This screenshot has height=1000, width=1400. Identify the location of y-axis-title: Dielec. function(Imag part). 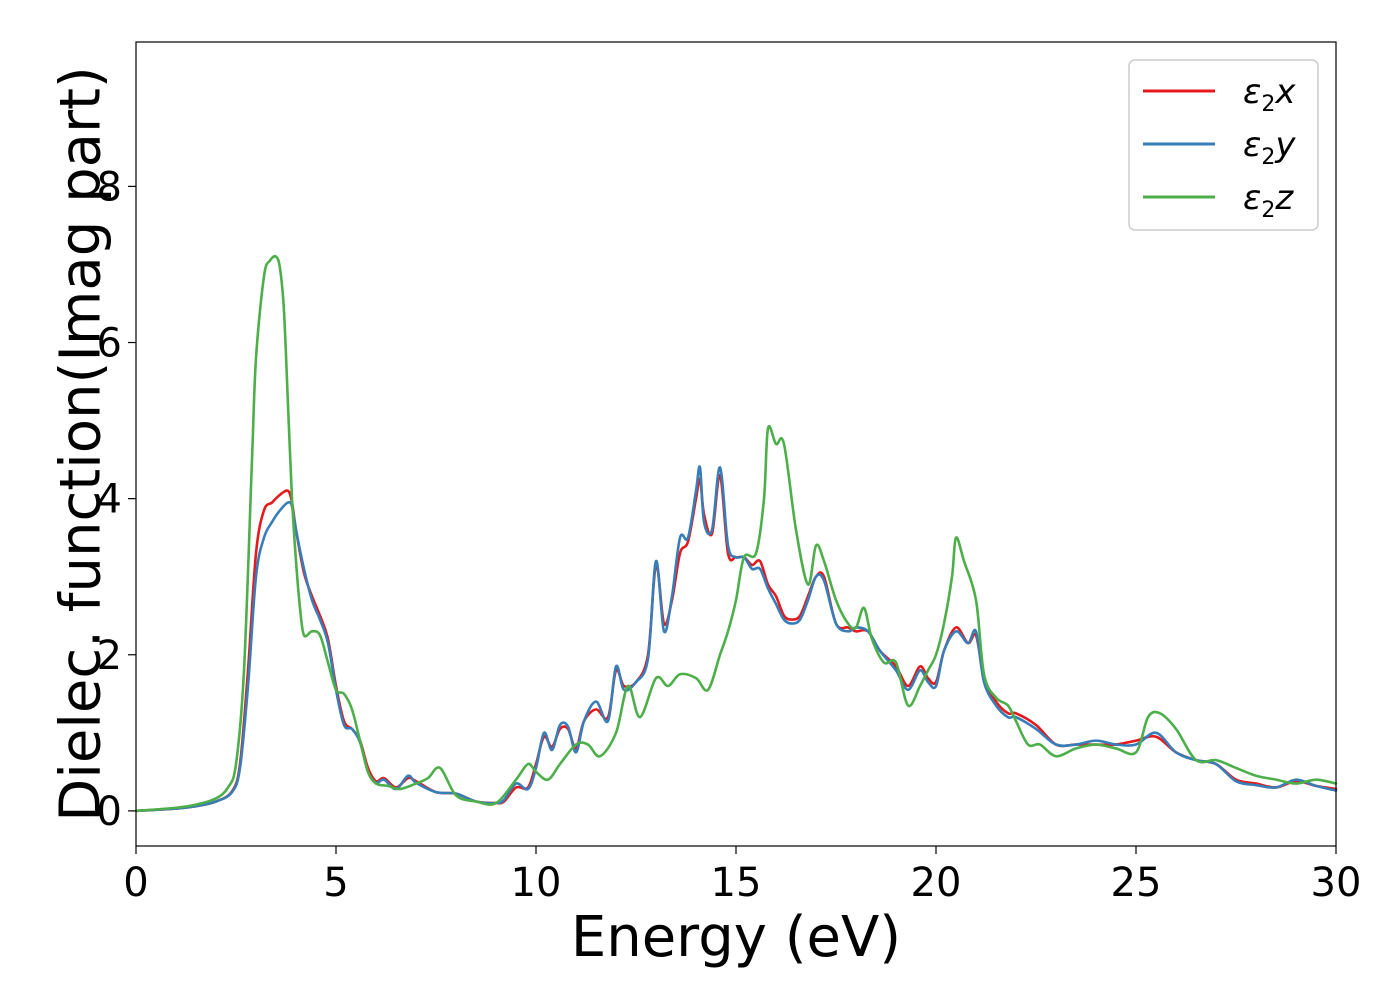
(81, 444).